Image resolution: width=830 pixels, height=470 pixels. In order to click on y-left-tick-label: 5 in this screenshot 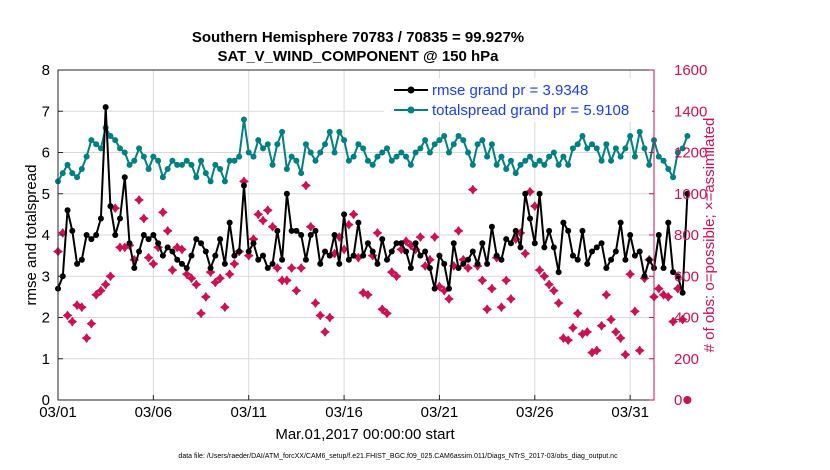, I will do `click(46, 194)`.